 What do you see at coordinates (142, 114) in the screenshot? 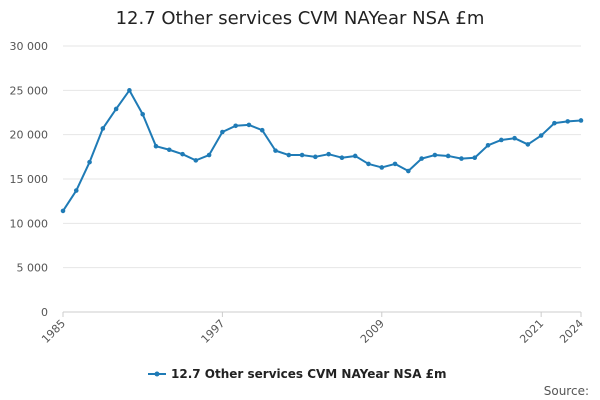
I see `data-point-1991` at bounding box center [142, 114].